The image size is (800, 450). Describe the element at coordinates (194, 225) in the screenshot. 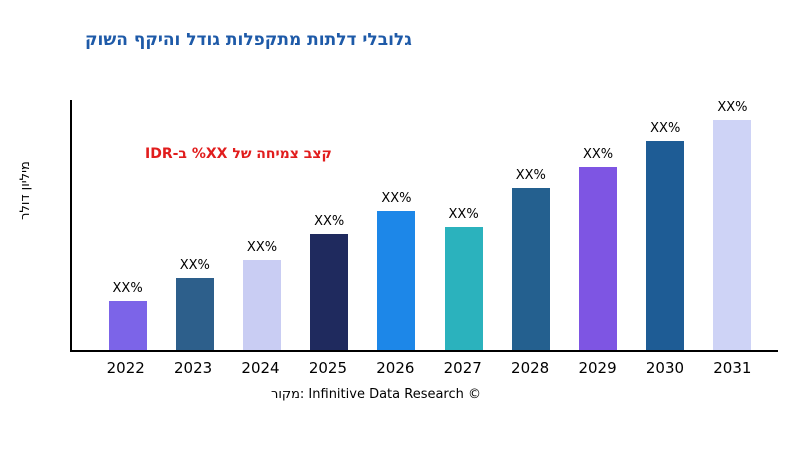

I see `bar-group-2023: XX%` at that location.